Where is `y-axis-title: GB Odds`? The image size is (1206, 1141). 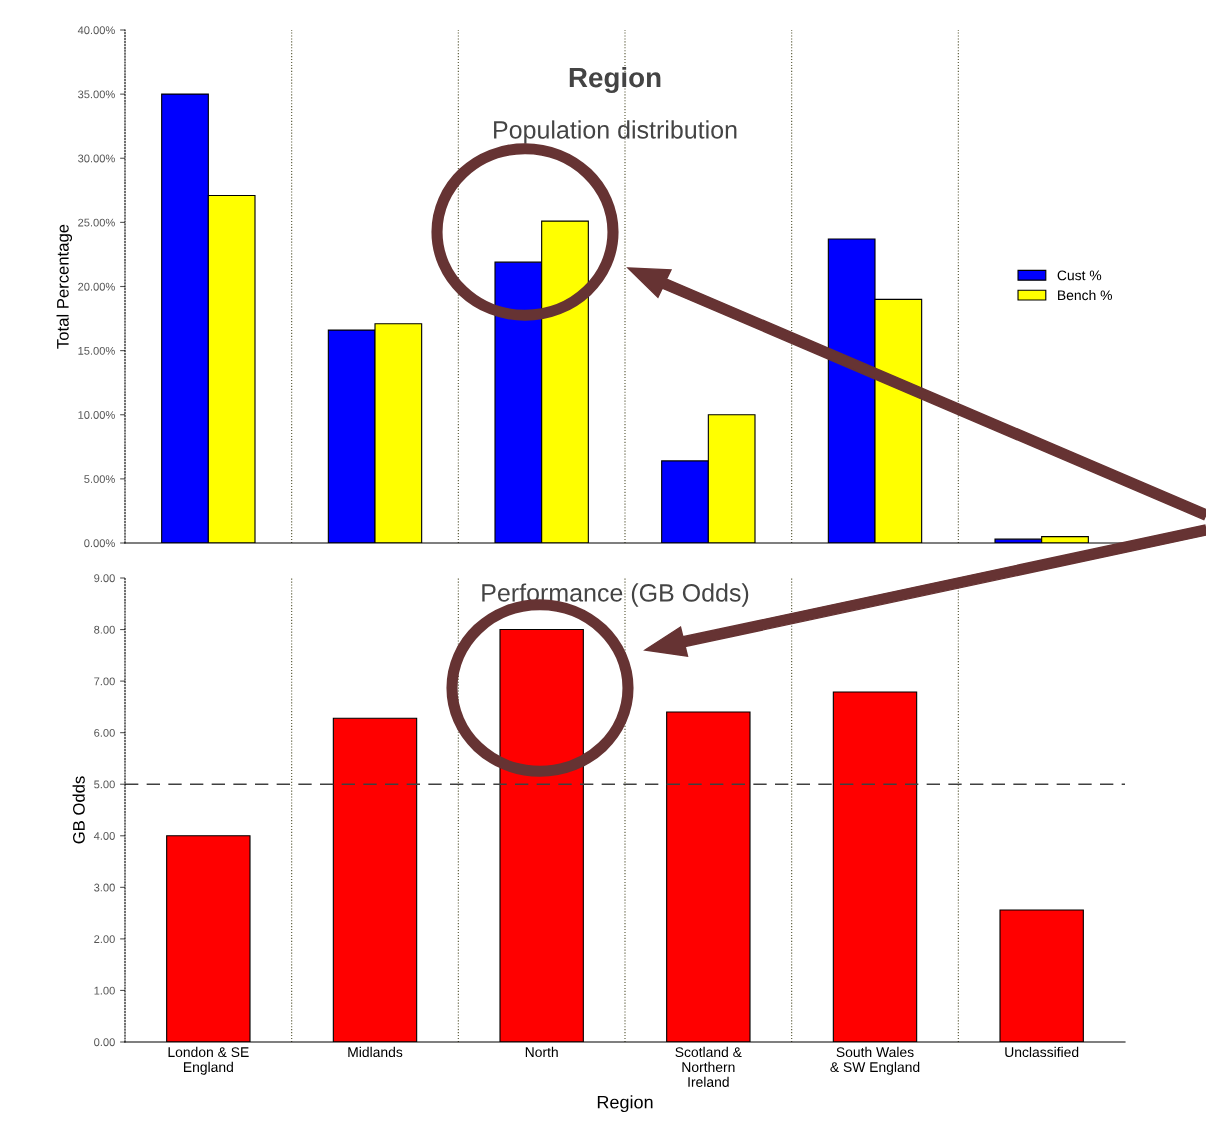
y-axis-title: GB Odds is located at coordinates (78, 810).